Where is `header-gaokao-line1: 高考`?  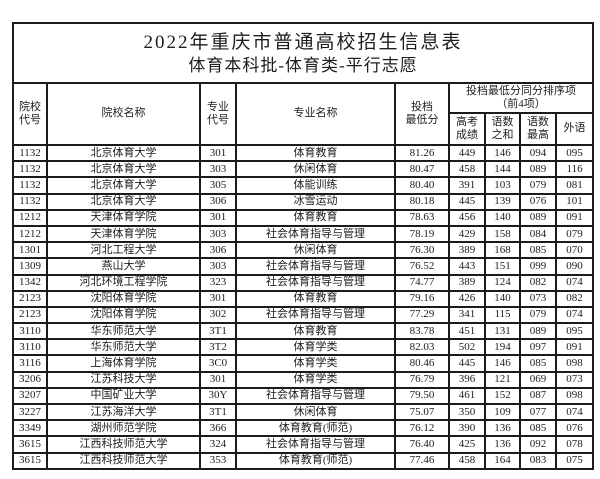
header-gaokao-line1: 高考 is located at coordinates (467, 121).